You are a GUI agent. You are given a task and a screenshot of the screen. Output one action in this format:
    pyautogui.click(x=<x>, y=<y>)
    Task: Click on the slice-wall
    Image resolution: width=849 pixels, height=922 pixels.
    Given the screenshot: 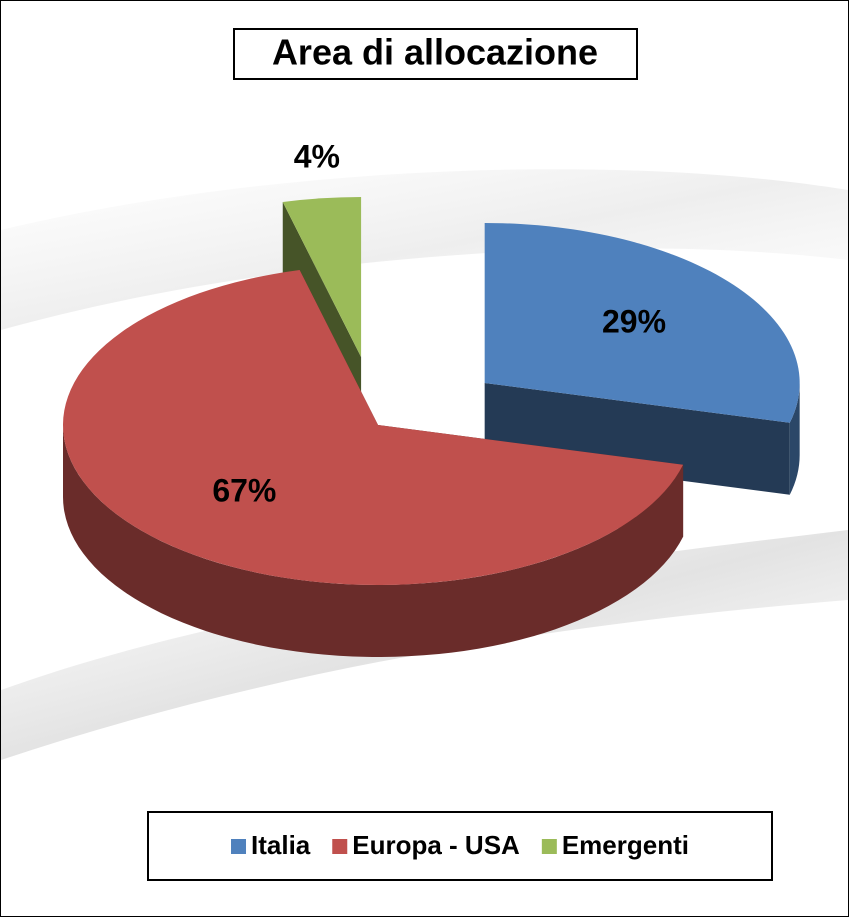 What is the action you would take?
    pyautogui.click(x=794, y=438)
    